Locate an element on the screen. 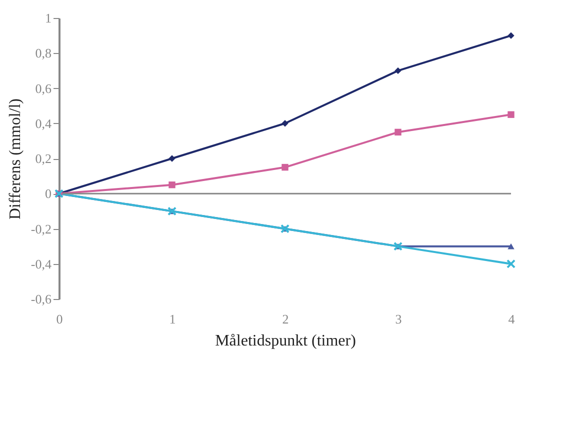  y-tick-label: 1 is located at coordinates (48, 18).